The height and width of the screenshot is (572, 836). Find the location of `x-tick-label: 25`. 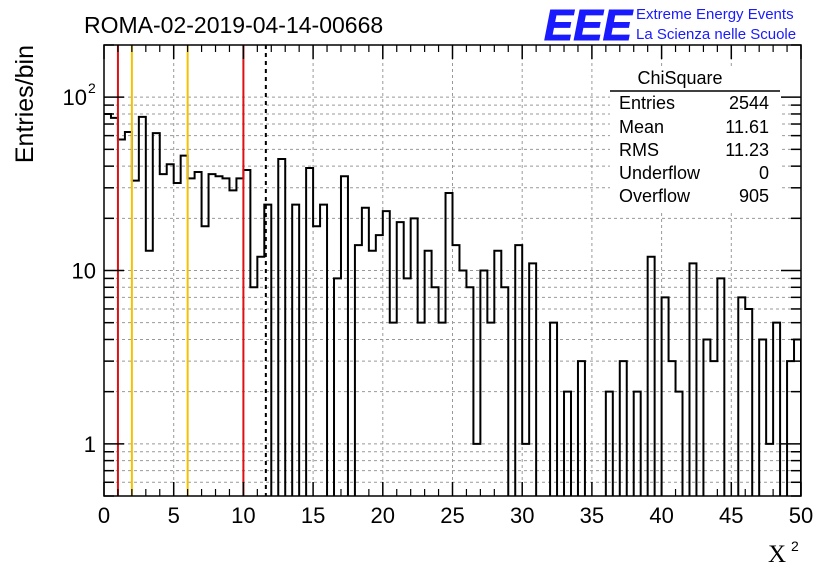

x-tick-label: 25 is located at coordinates (452, 515).